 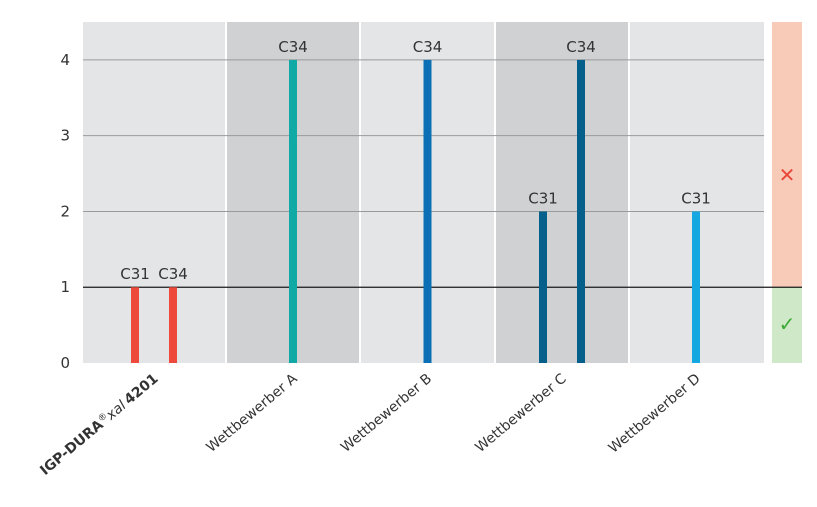 I want to click on y-tick-label: 2, so click(x=65, y=211).